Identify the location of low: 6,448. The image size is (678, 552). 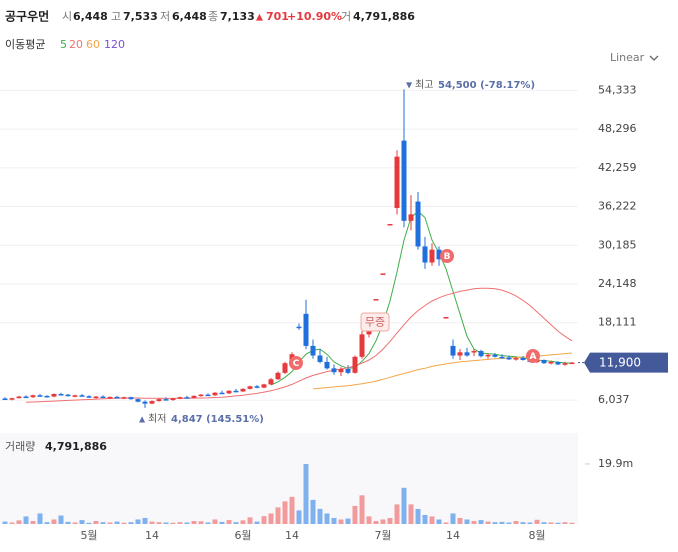
(189, 16).